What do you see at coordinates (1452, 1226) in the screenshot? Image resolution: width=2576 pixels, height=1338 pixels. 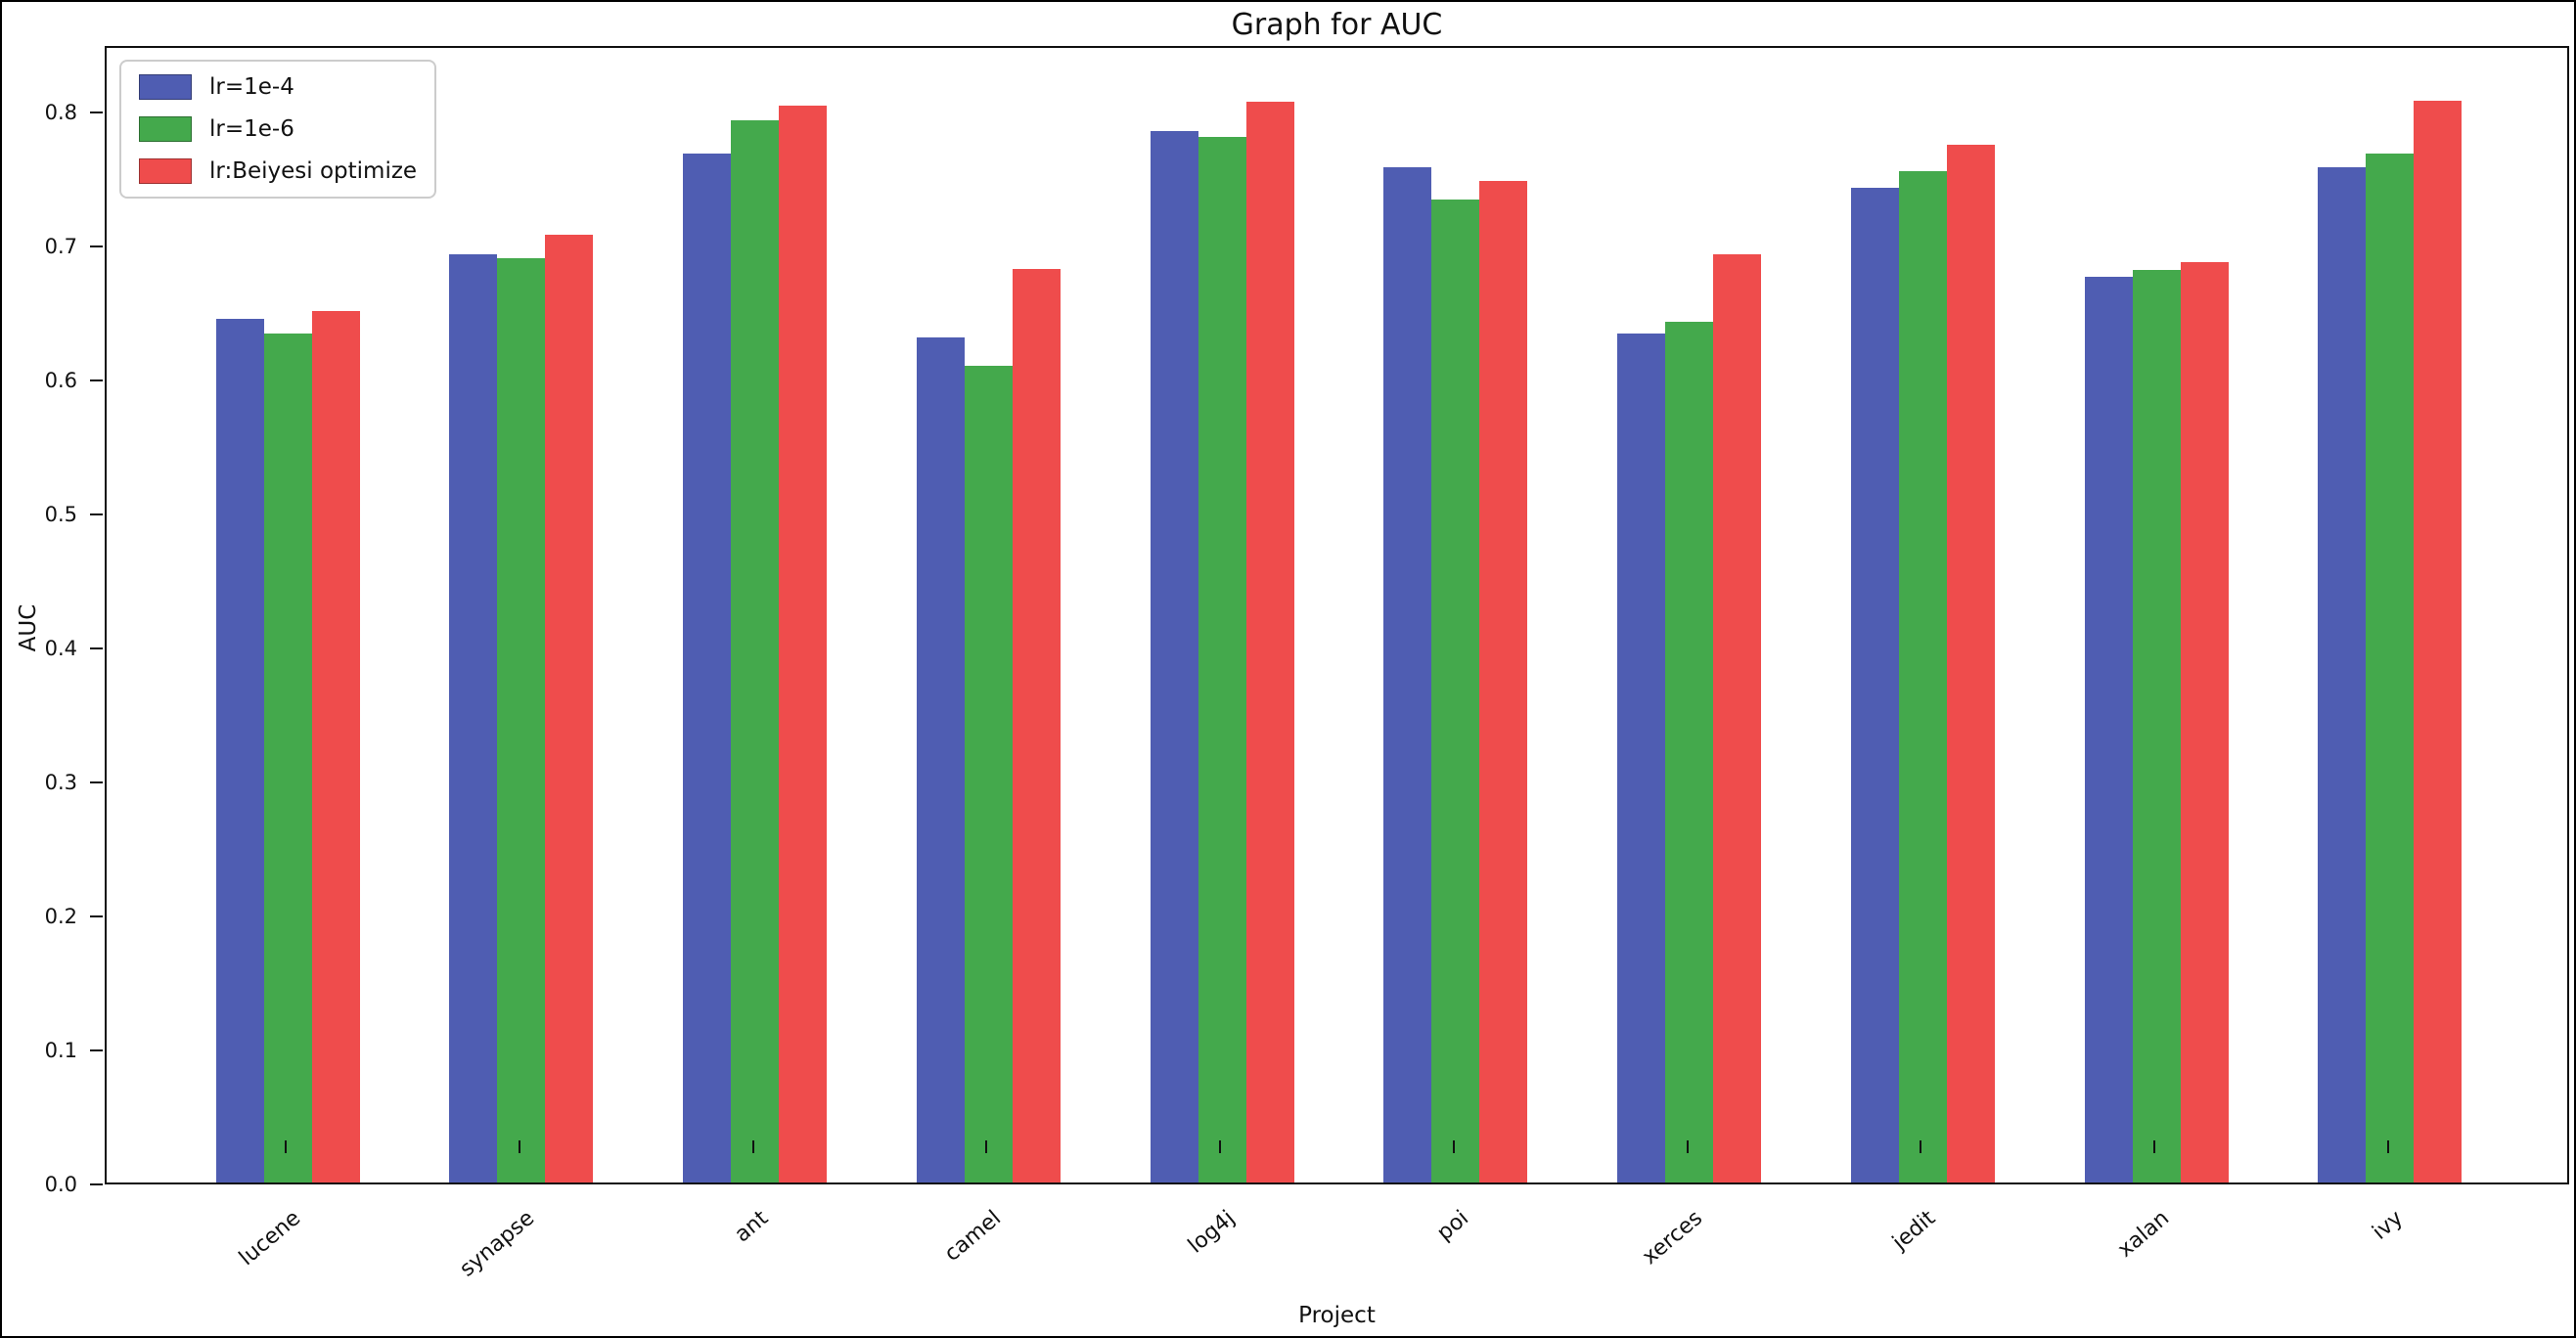 I see `x-tick-label: poi` at bounding box center [1452, 1226].